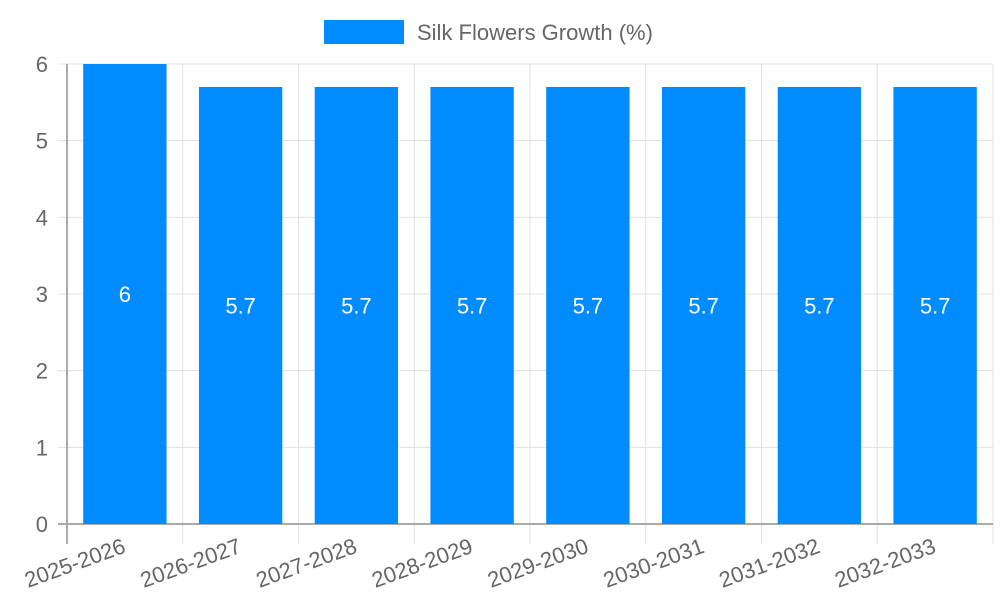 The height and width of the screenshot is (600, 1000). What do you see at coordinates (535, 32) in the screenshot?
I see `legend-label: Silk Flowers Growth (%)` at bounding box center [535, 32].